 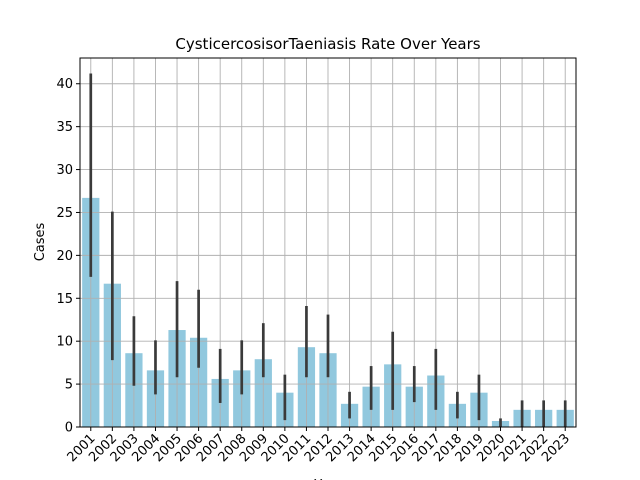 I want to click on y-axis-label: Cases, so click(x=40, y=241).